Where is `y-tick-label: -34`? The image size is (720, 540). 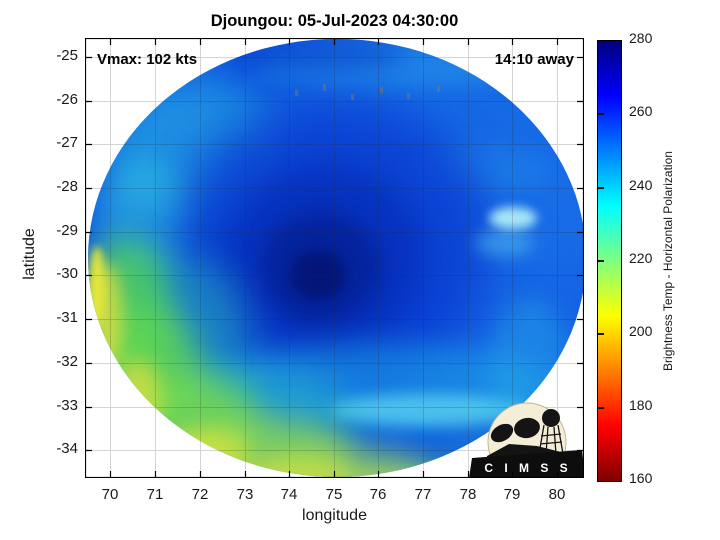 y-tick-label: -34 is located at coordinates (67, 448).